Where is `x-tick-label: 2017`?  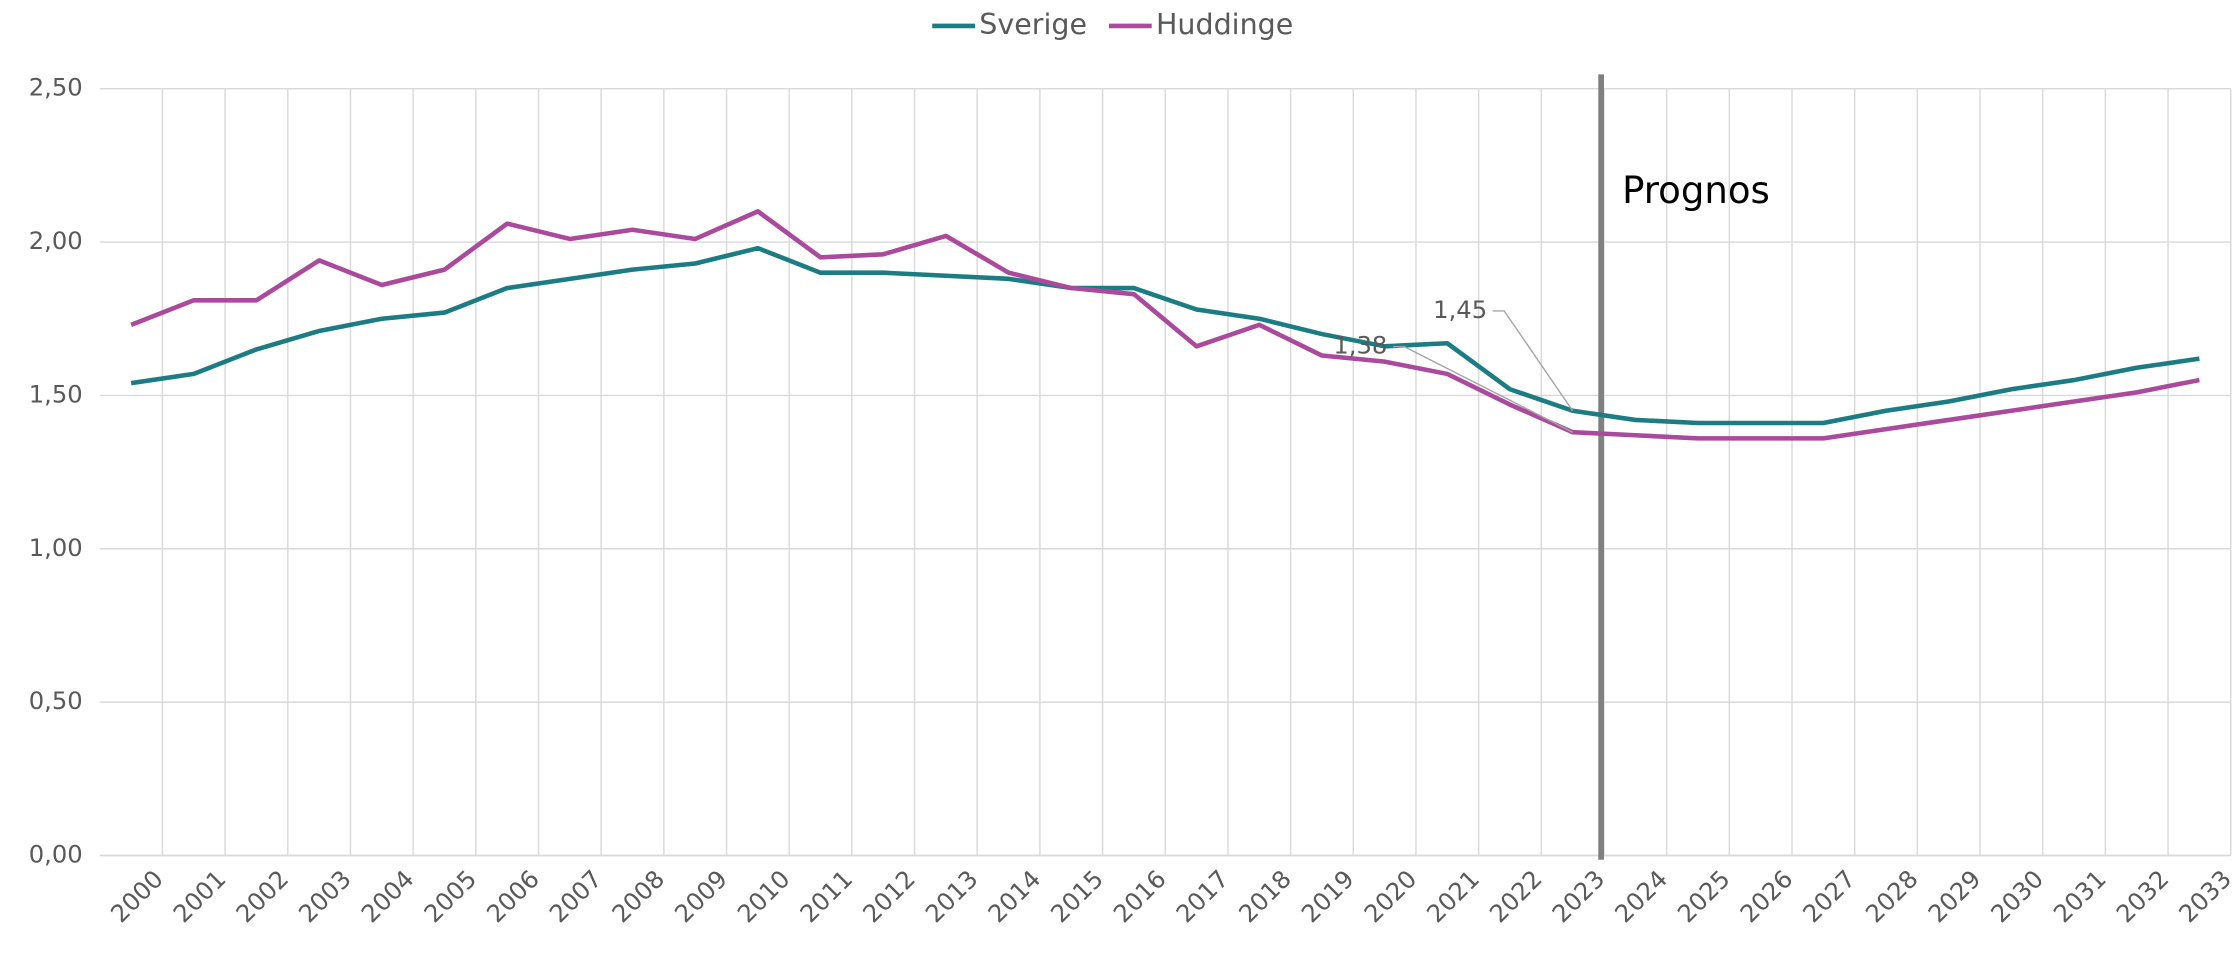
x-tick-label: 2017 is located at coordinates (1202, 896).